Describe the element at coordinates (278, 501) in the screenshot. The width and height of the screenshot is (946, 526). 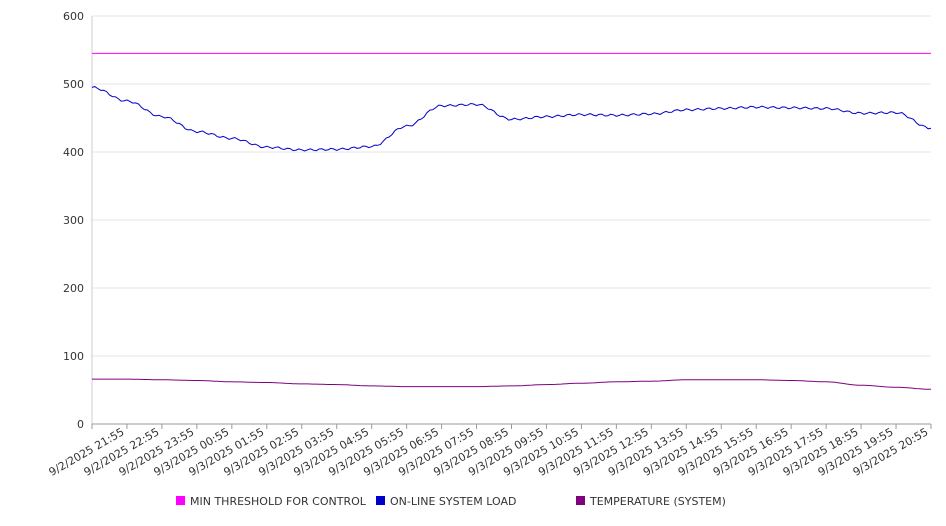
I see `legend-label: MIN THRESHOLD FOR CONTROL` at that location.